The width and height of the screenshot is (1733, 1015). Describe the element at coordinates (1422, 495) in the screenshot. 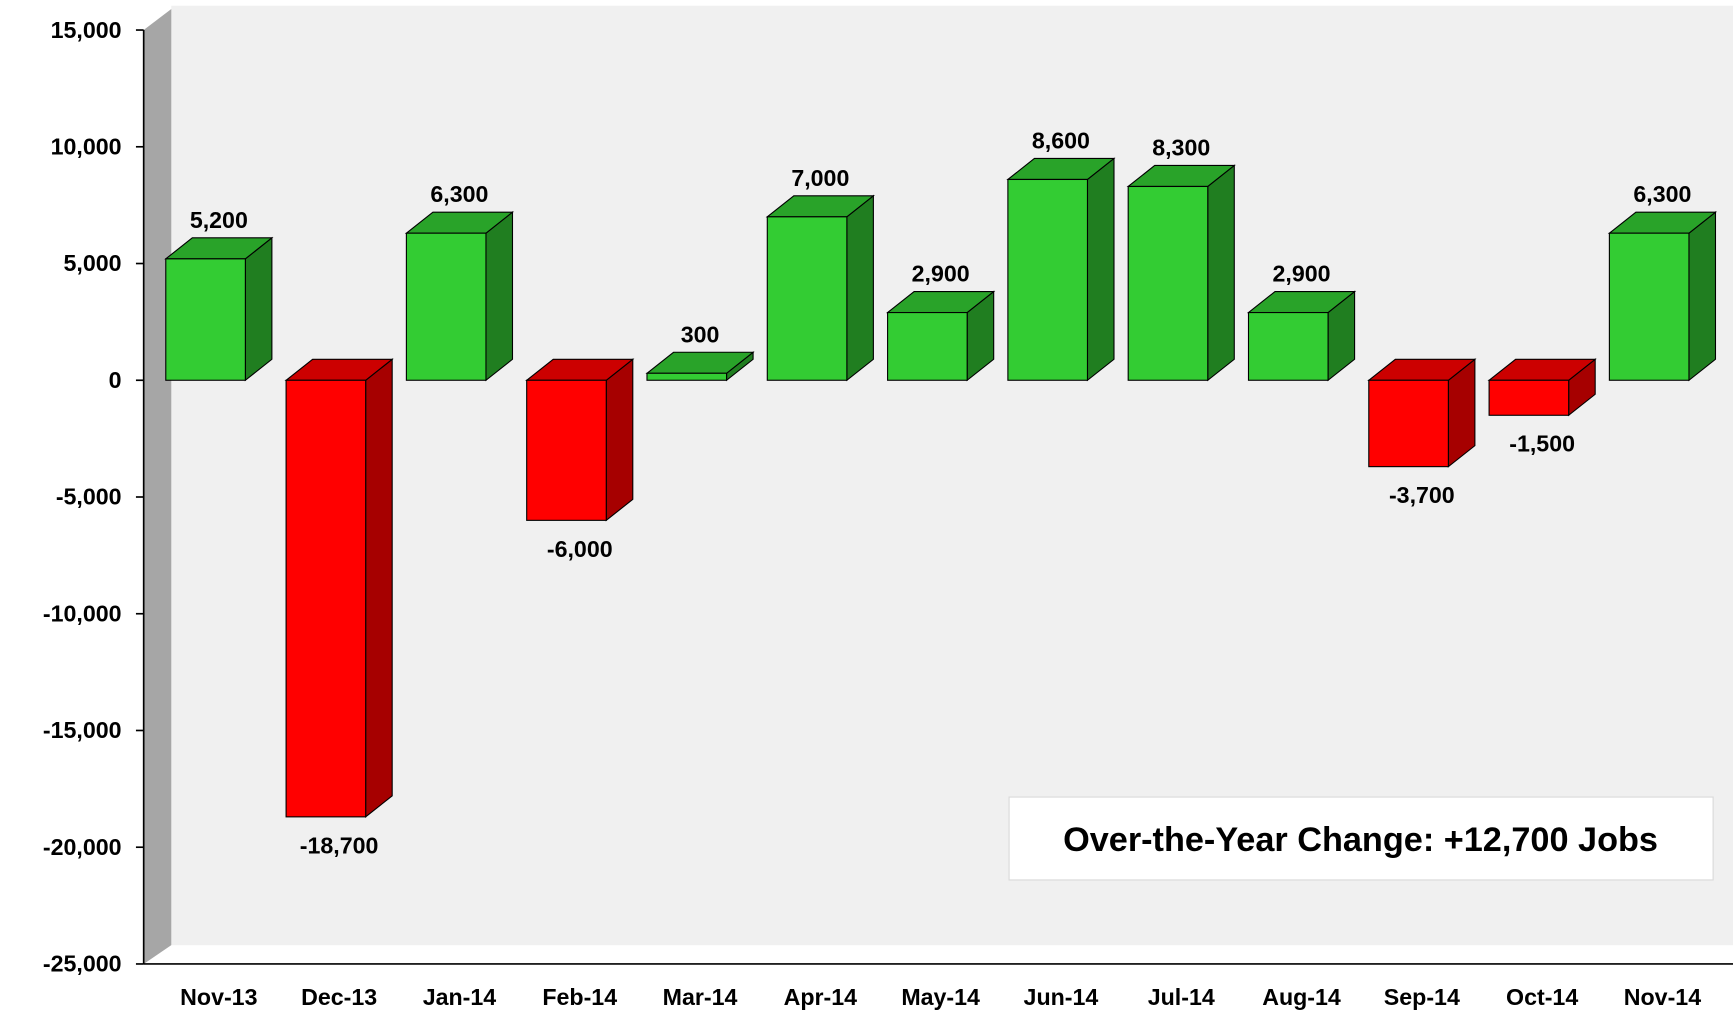

I see `data-label: -3,700` at that location.